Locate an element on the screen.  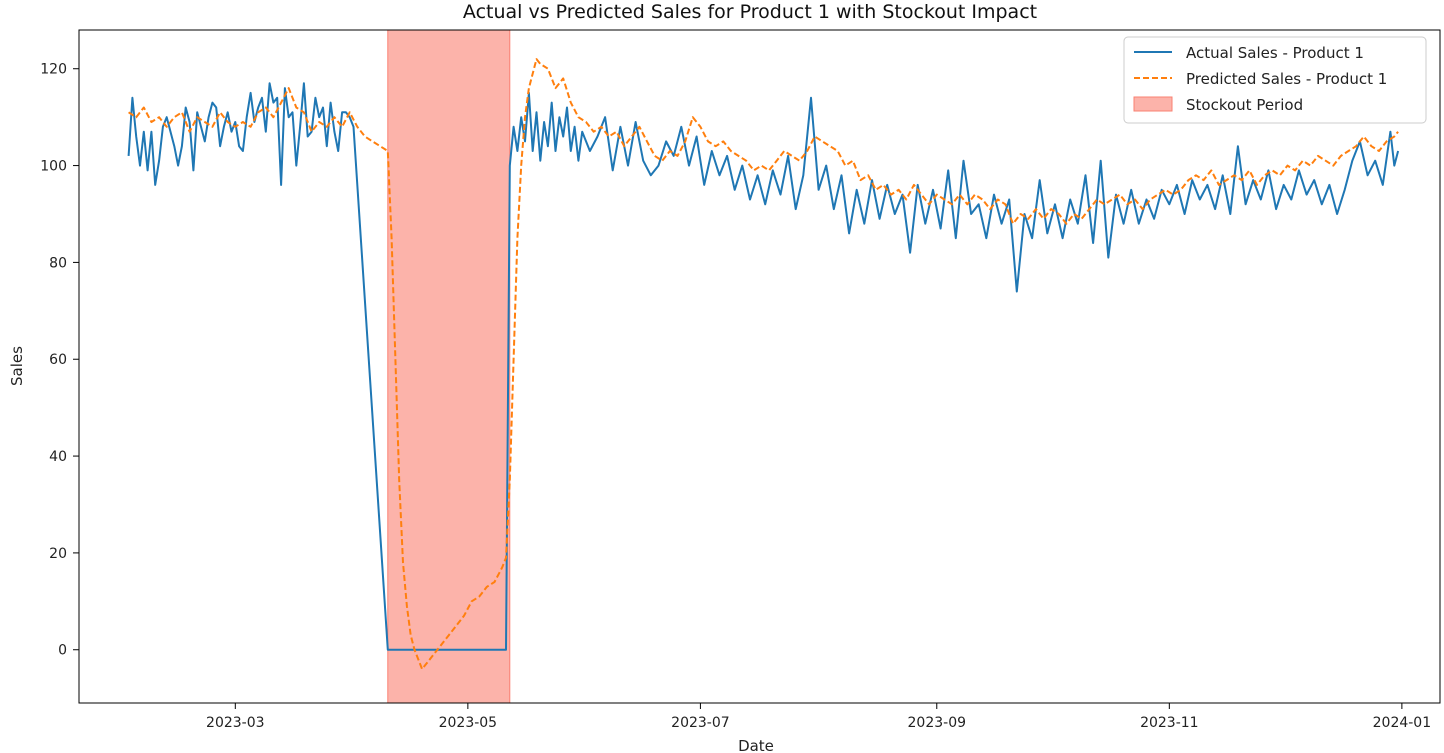
y-tick-label: 120 is located at coordinates (53, 70).